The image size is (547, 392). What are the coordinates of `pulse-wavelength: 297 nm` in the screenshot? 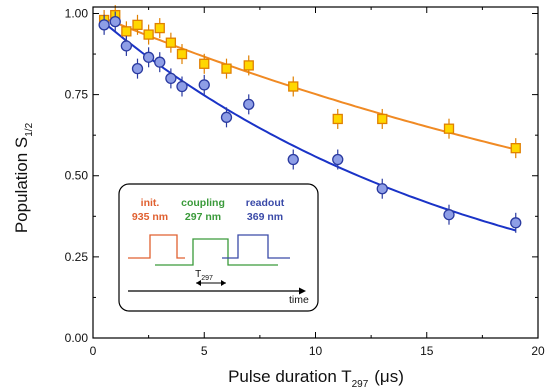 It's located at (203, 217).